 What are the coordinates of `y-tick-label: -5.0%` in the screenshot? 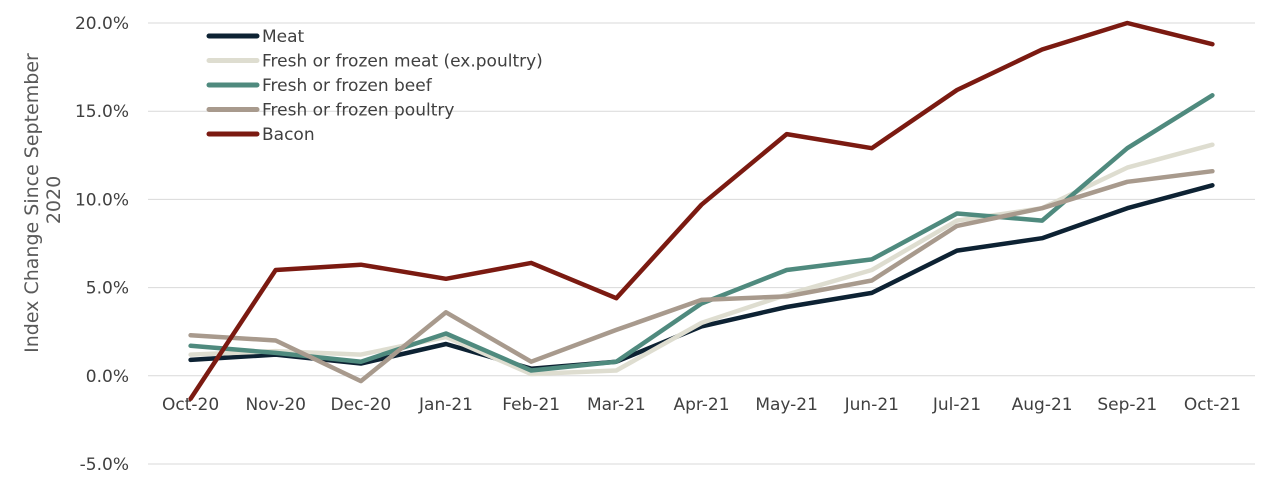 It's located at (104, 465).